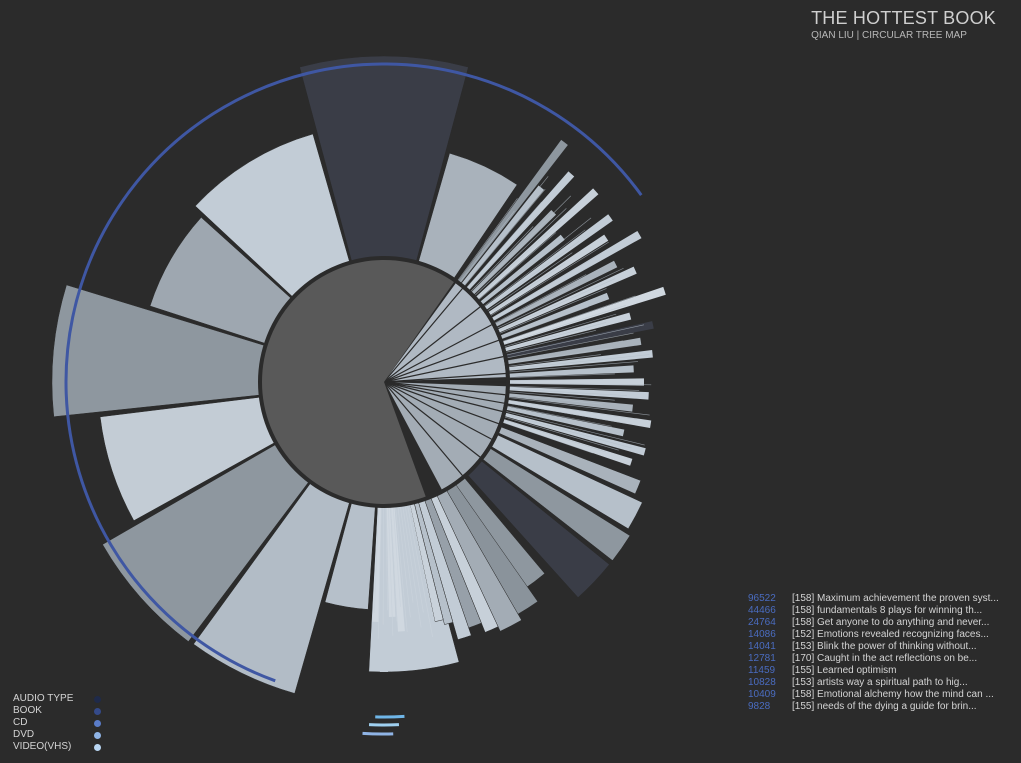  Describe the element at coordinates (57, 711) in the screenshot. I see `legend-item: BOOK` at that location.